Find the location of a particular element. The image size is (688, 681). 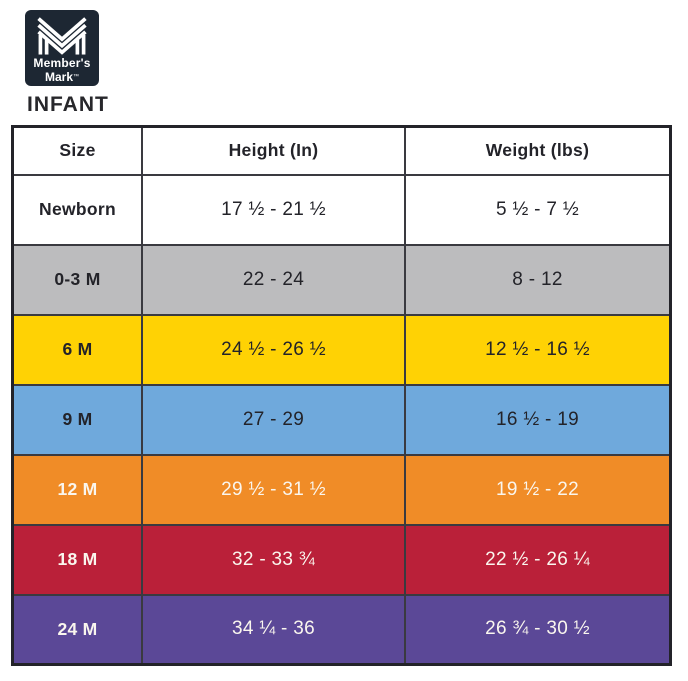

weight-cell: 5 ½ - 7 ½ is located at coordinates (538, 209).